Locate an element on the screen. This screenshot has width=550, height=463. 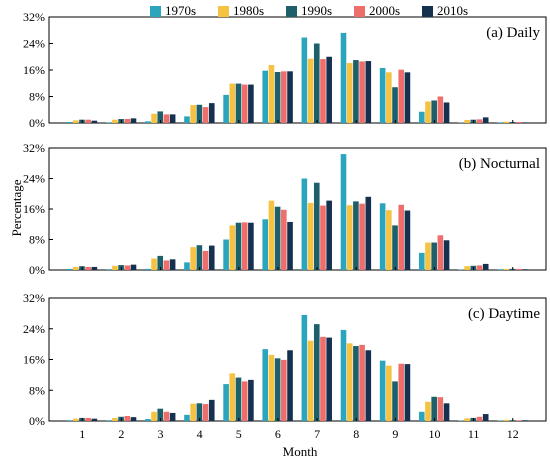
x-tick-label: 11 is located at coordinates (474, 434).